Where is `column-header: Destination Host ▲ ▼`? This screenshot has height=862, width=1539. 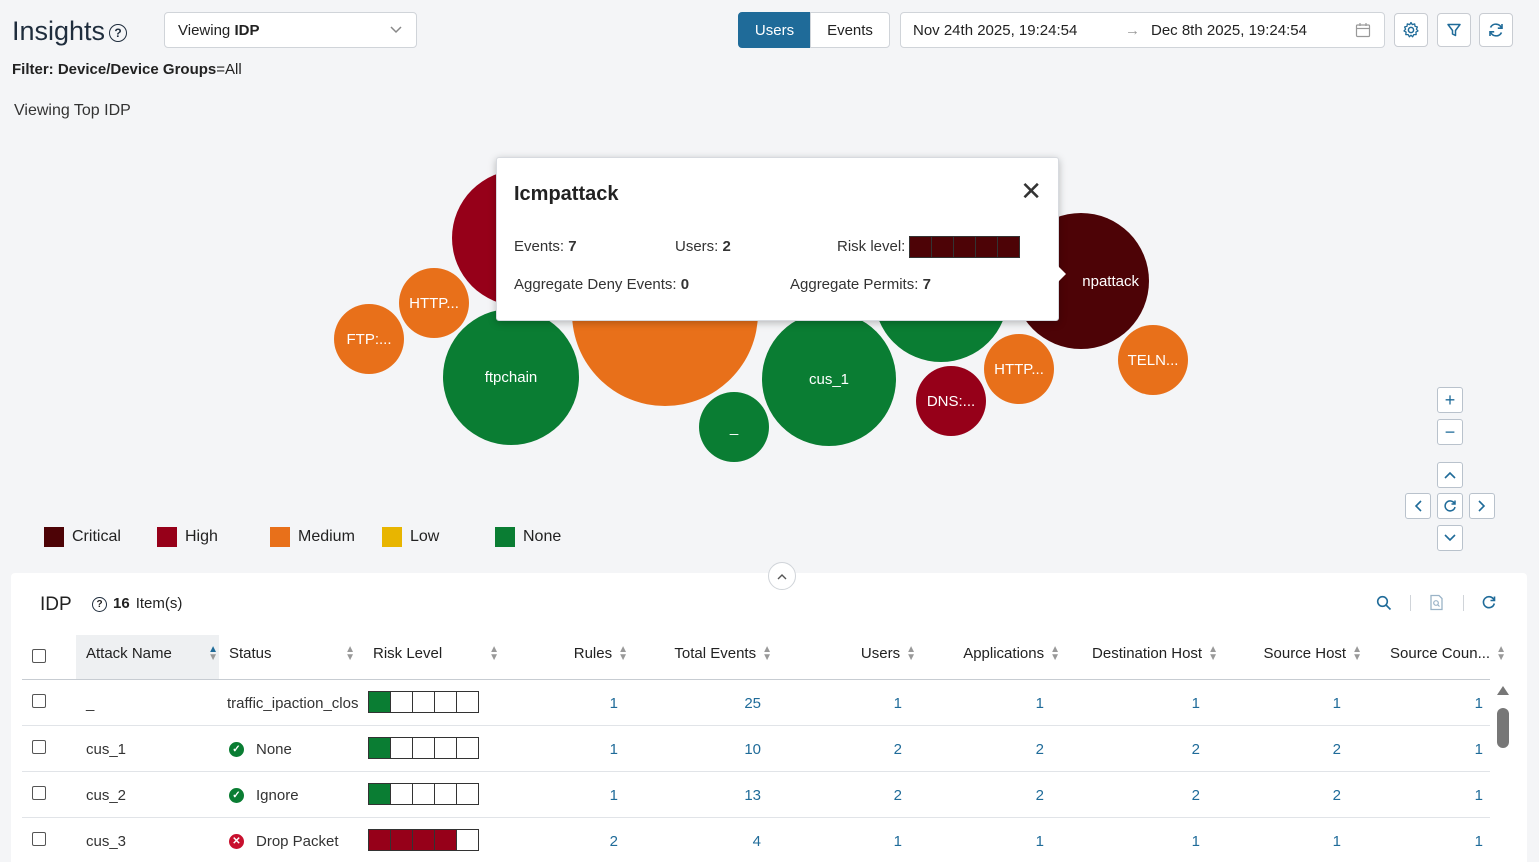 column-header: Destination Host ▲ ▼ is located at coordinates (1155, 653).